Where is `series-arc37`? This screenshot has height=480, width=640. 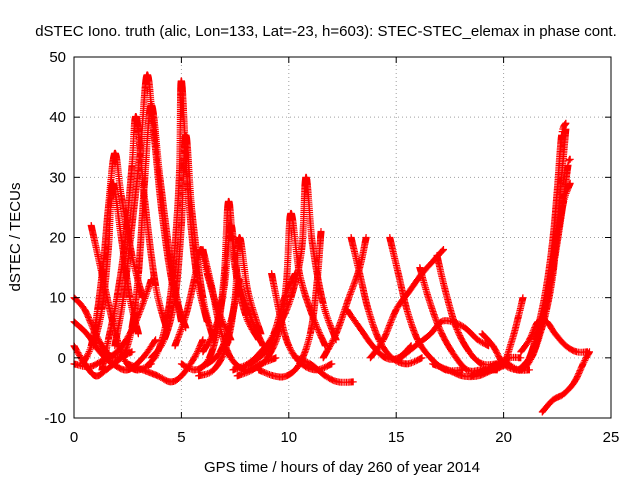 series-arc37 is located at coordinates (508, 334).